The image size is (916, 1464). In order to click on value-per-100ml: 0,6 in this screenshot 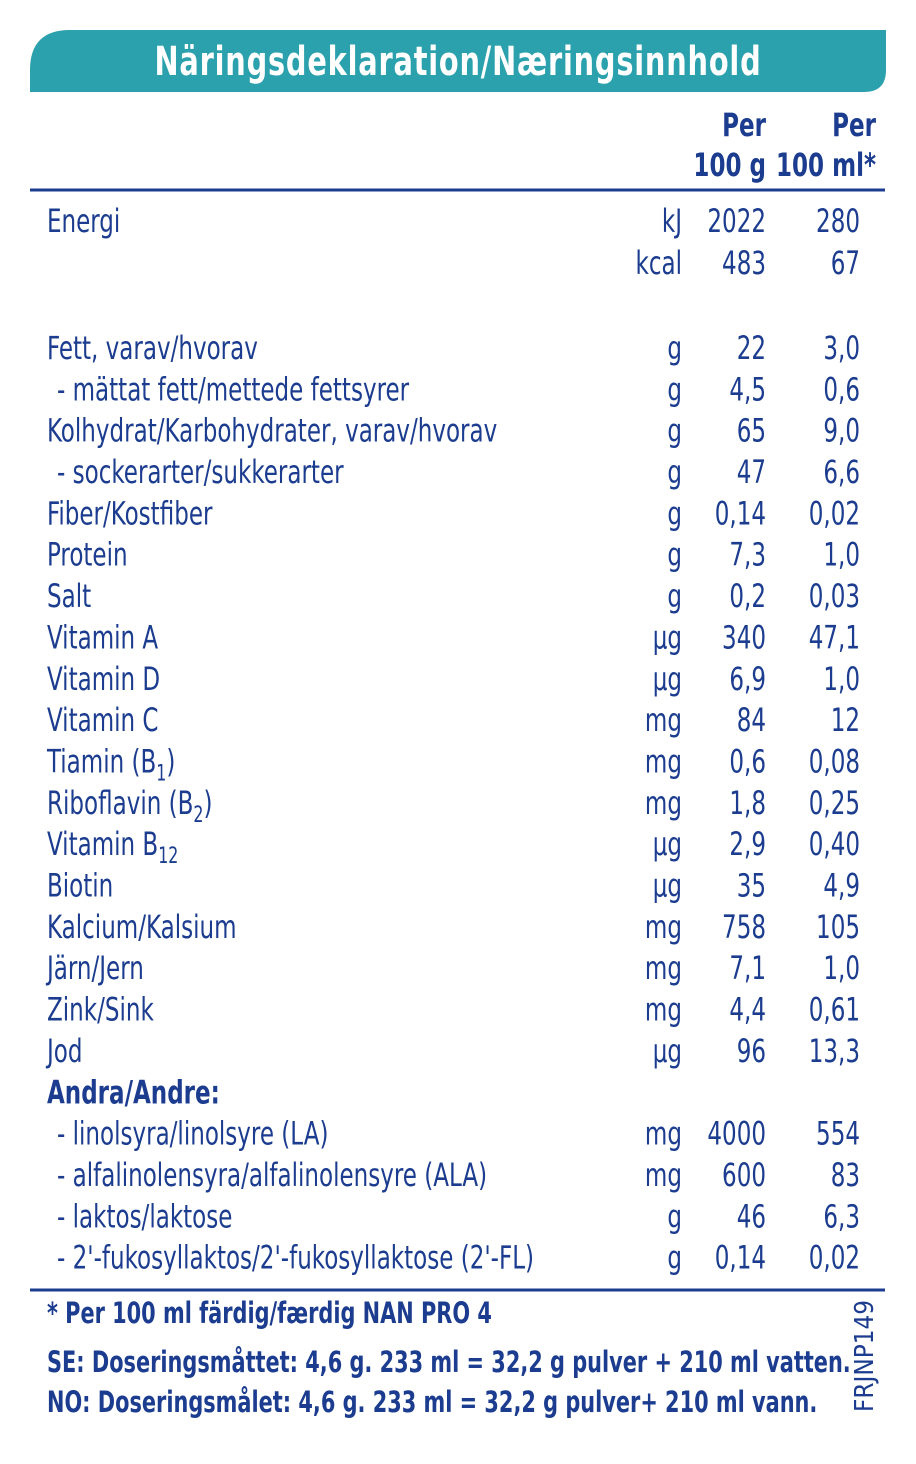, I will do `click(841, 390)`.